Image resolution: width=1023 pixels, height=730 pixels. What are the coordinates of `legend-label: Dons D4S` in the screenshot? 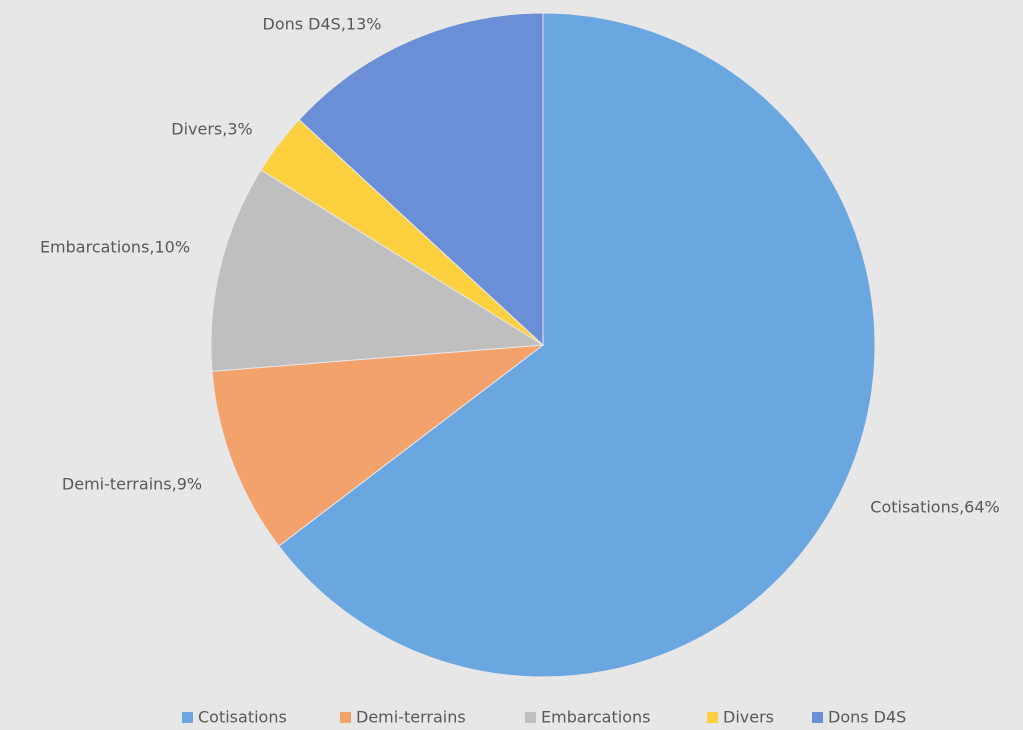 It's located at (867, 717).